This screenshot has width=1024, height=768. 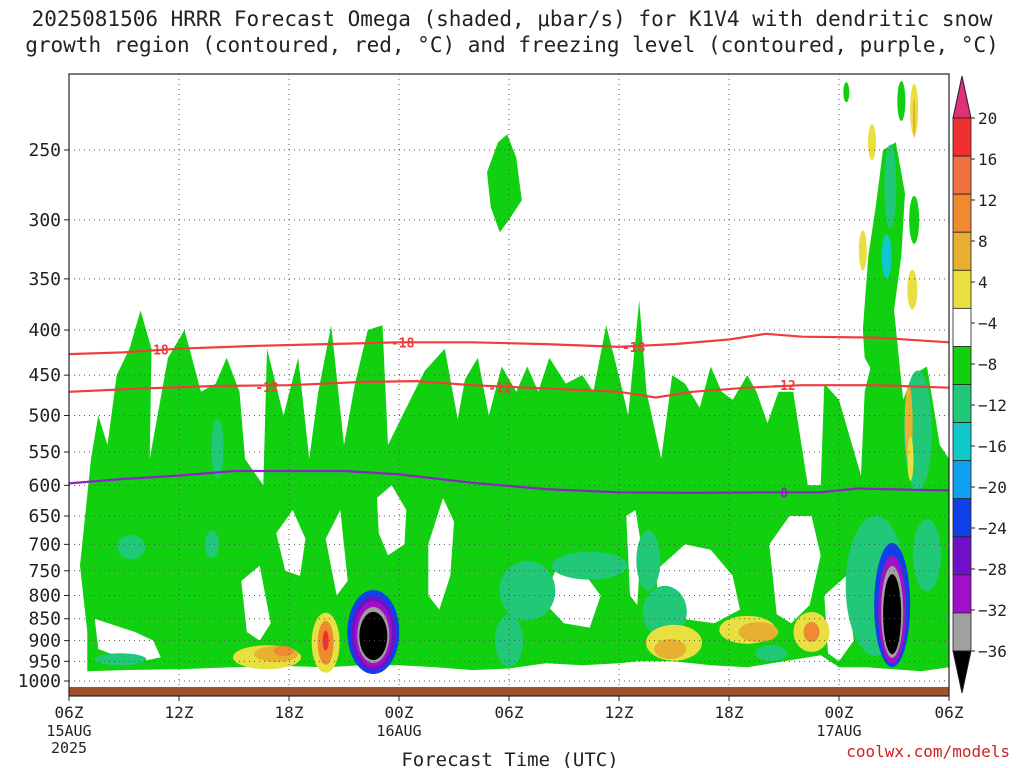 I want to click on colorbar-top-arrow, so click(x=962, y=97).